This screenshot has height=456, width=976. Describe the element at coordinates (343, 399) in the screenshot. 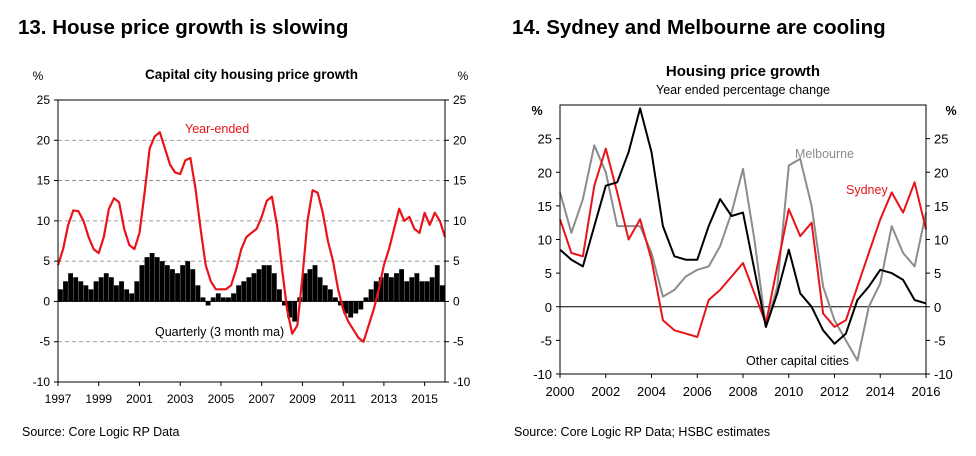

I see `chart13-xtick-label: 2011` at that location.